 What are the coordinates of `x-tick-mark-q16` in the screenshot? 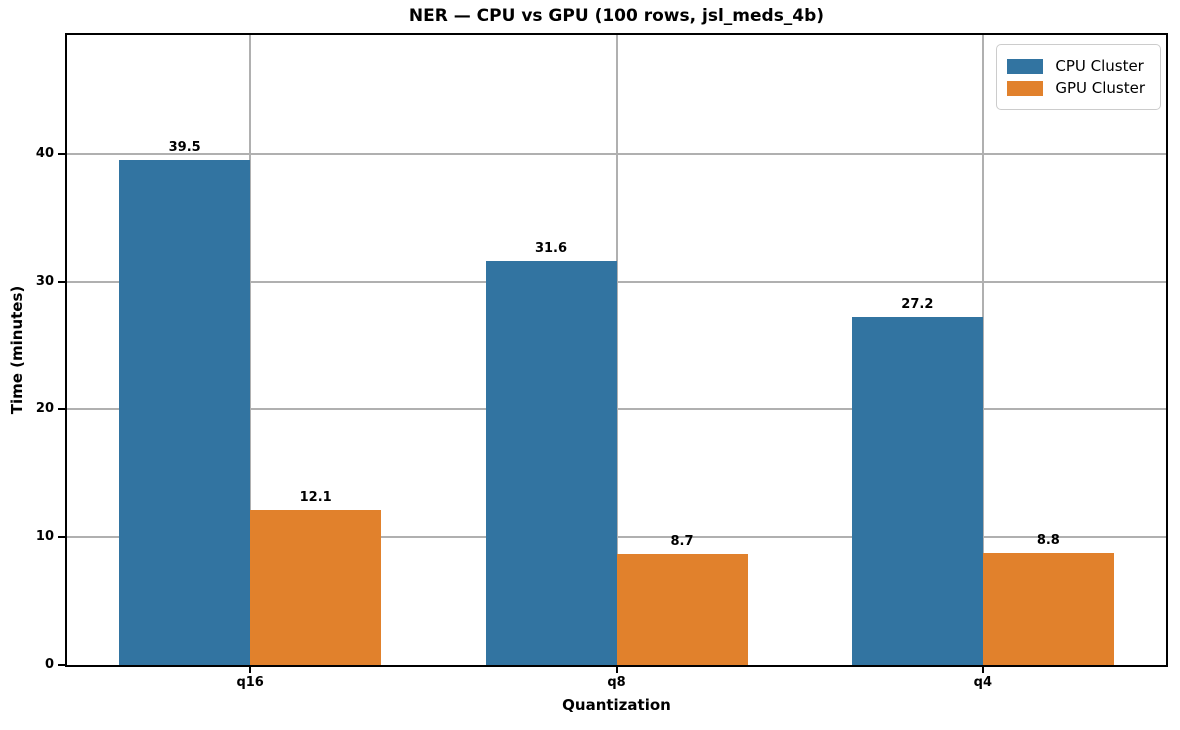 It's located at (250, 670).